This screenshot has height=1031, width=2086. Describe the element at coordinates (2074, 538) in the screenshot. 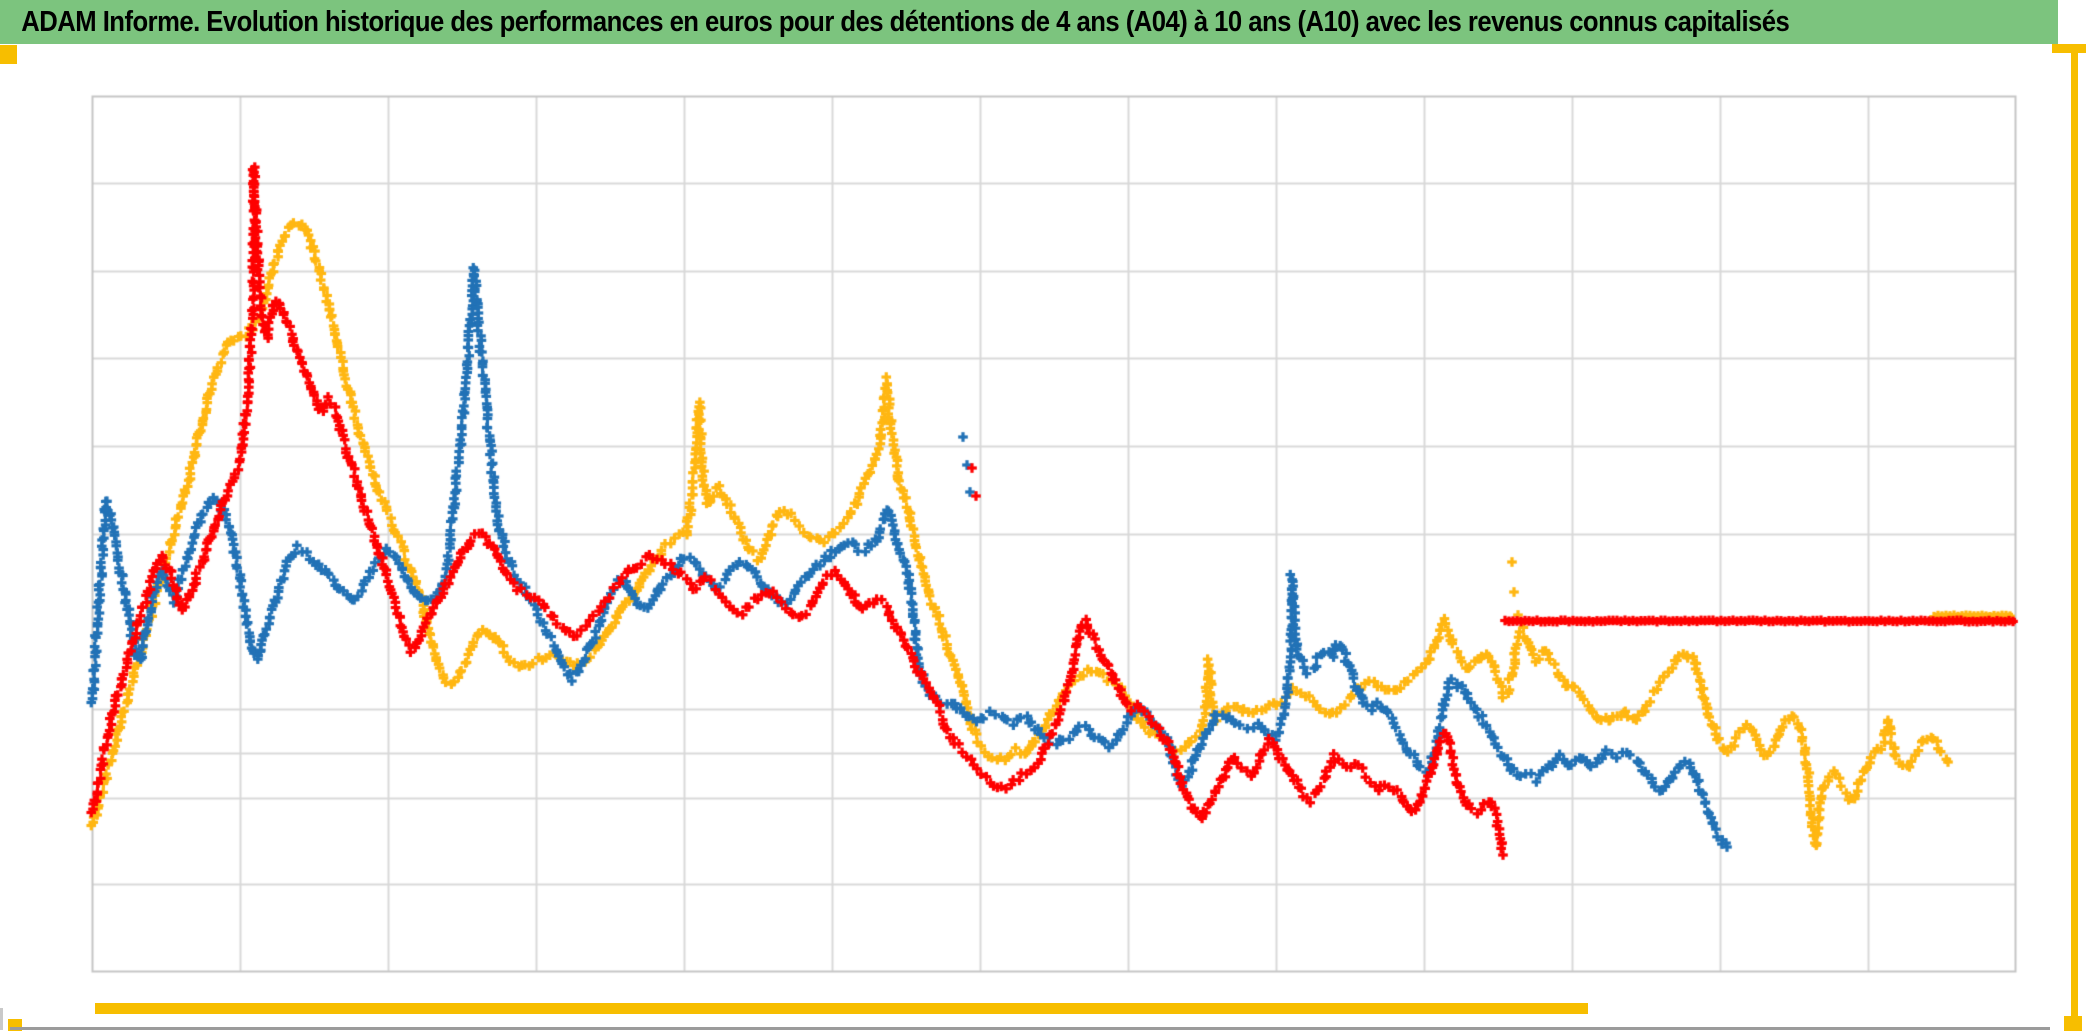

I see `right-edge-accent-line` at that location.